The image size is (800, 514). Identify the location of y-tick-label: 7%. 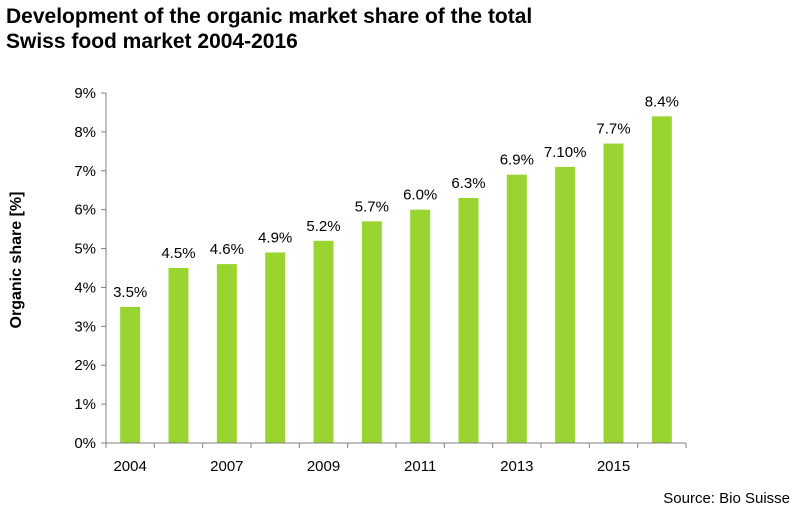
(85, 171).